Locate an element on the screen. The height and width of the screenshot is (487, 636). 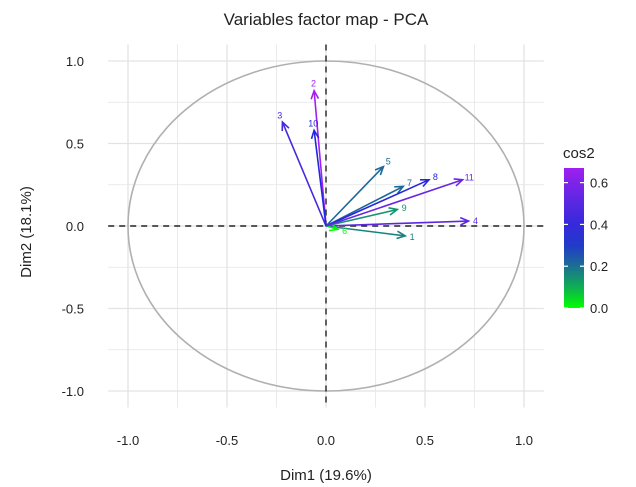
vector-9: 9 is located at coordinates (366, 215).